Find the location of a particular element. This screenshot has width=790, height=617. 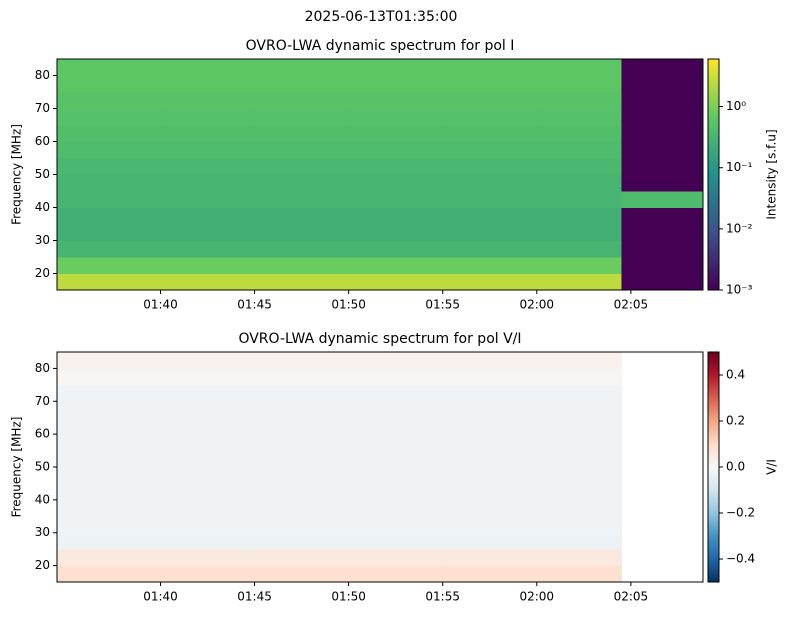

y-tick-label: 60 is located at coordinates (42, 141).